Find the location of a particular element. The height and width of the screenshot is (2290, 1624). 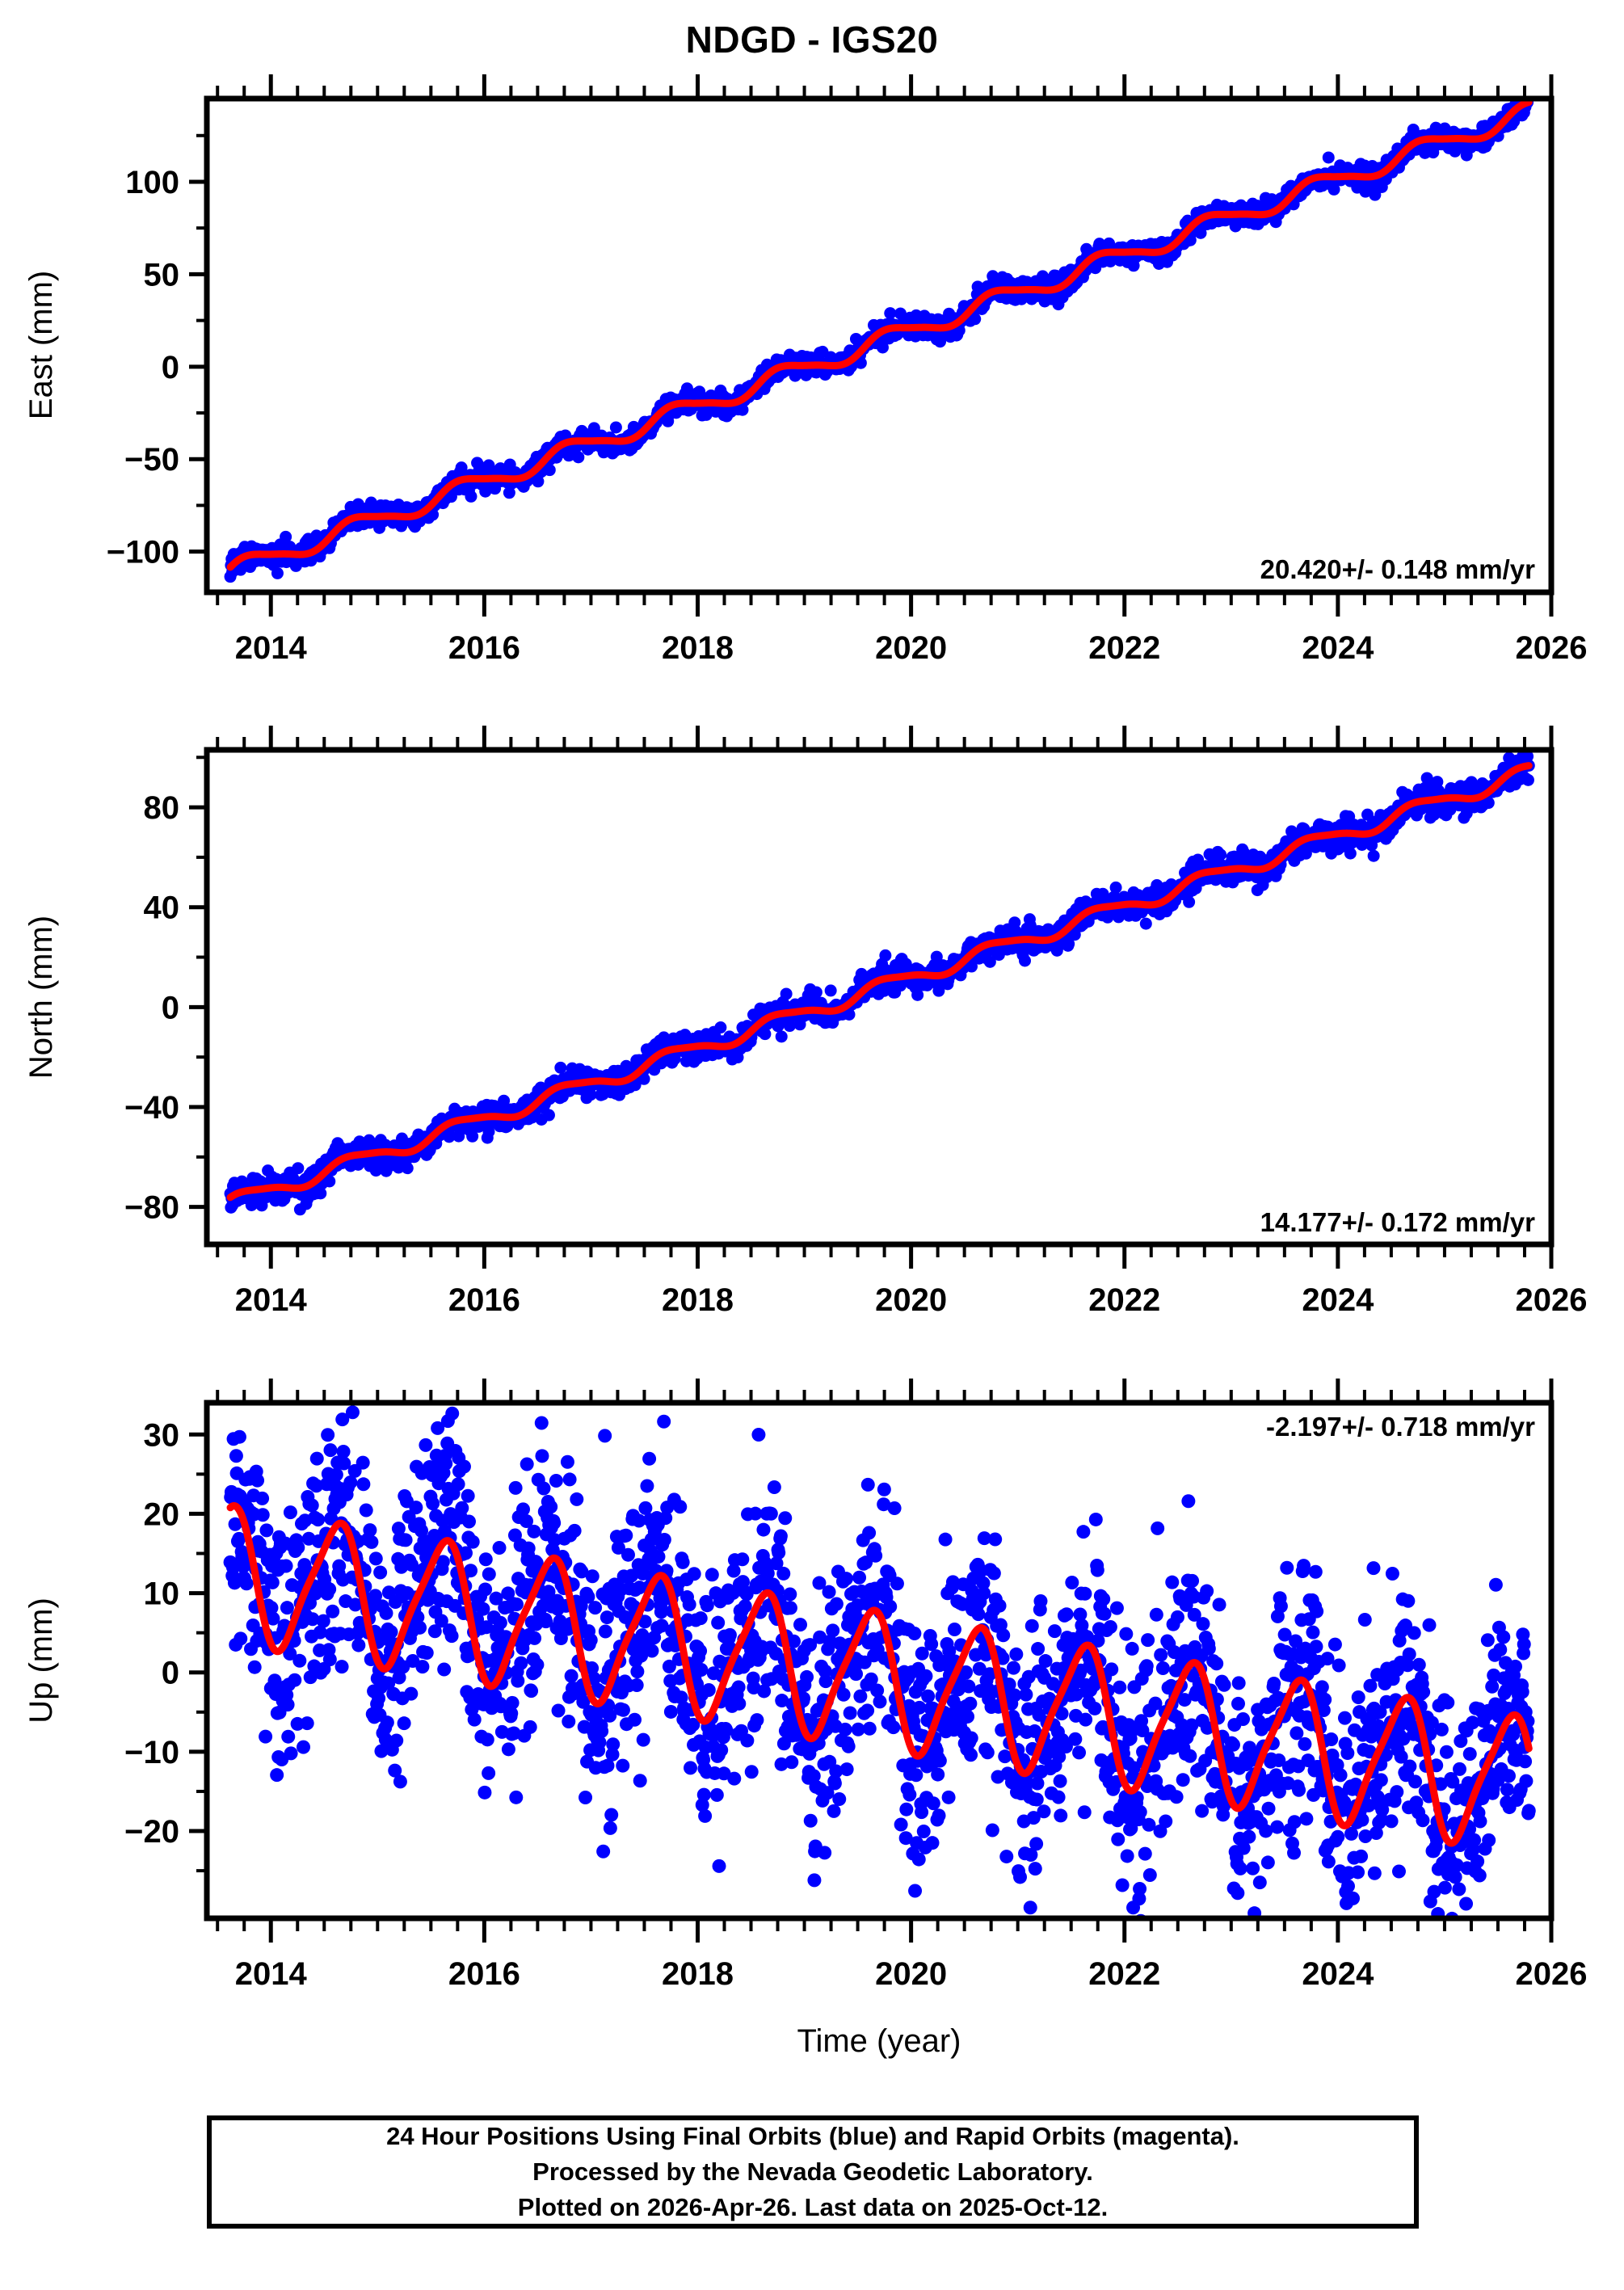

y-tick-label: 30 is located at coordinates (162, 1435).